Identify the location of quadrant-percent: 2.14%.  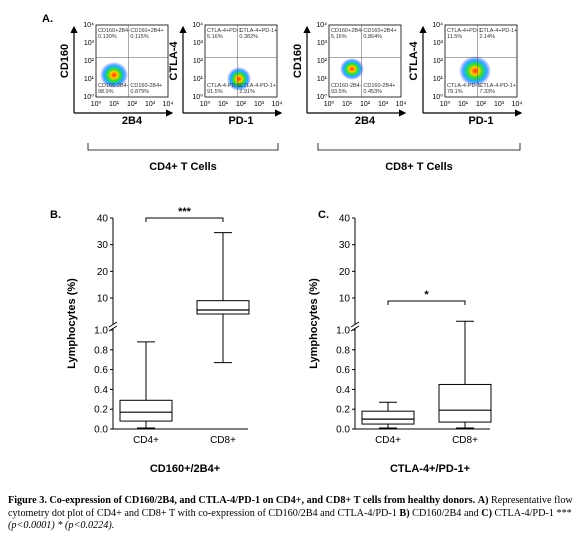
(487, 37).